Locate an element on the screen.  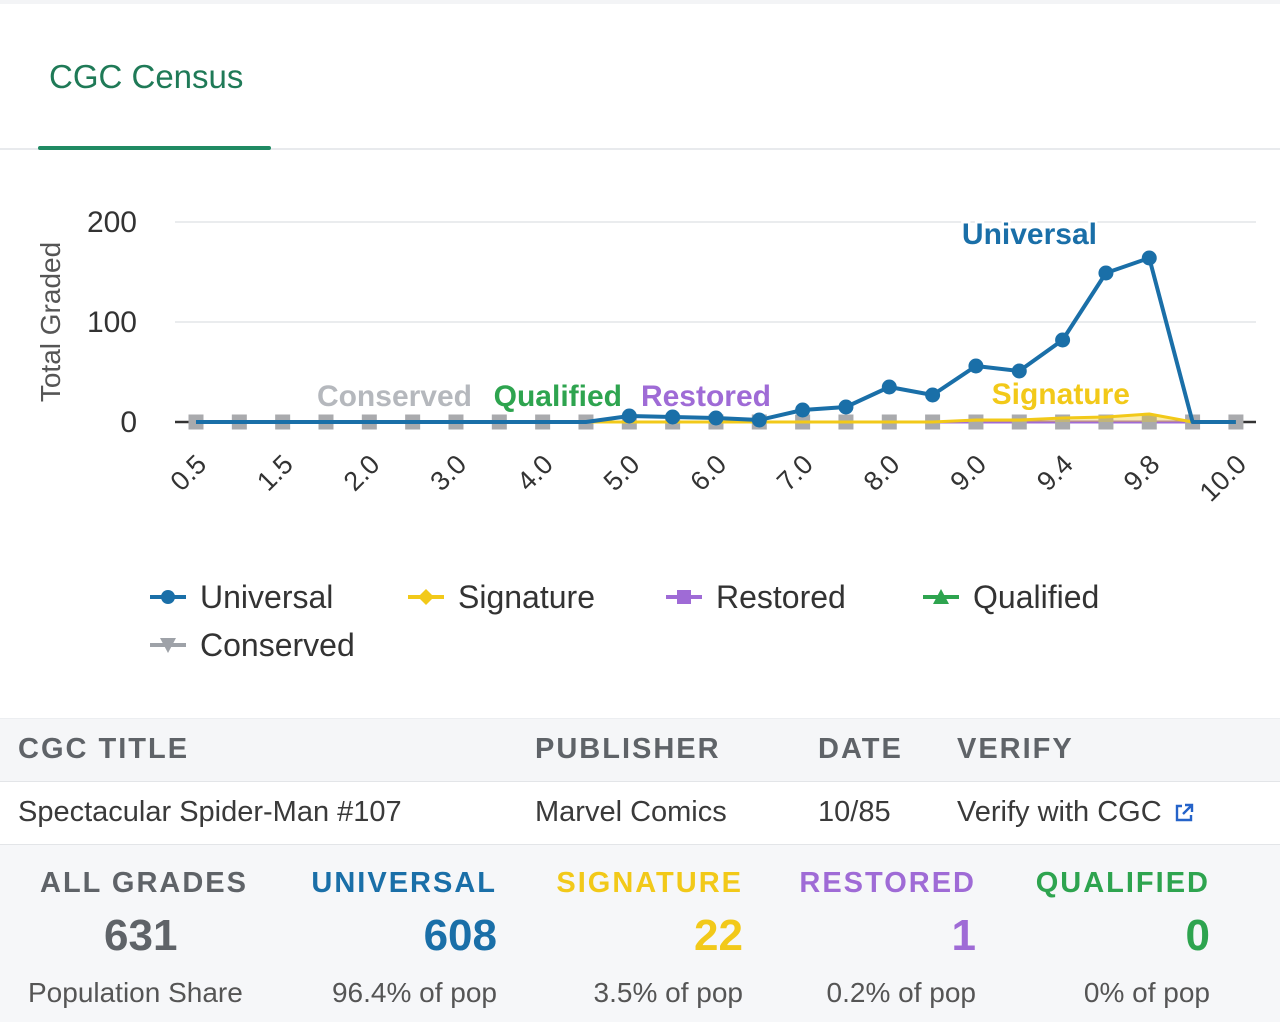
header-date: DATE is located at coordinates (860, 749).